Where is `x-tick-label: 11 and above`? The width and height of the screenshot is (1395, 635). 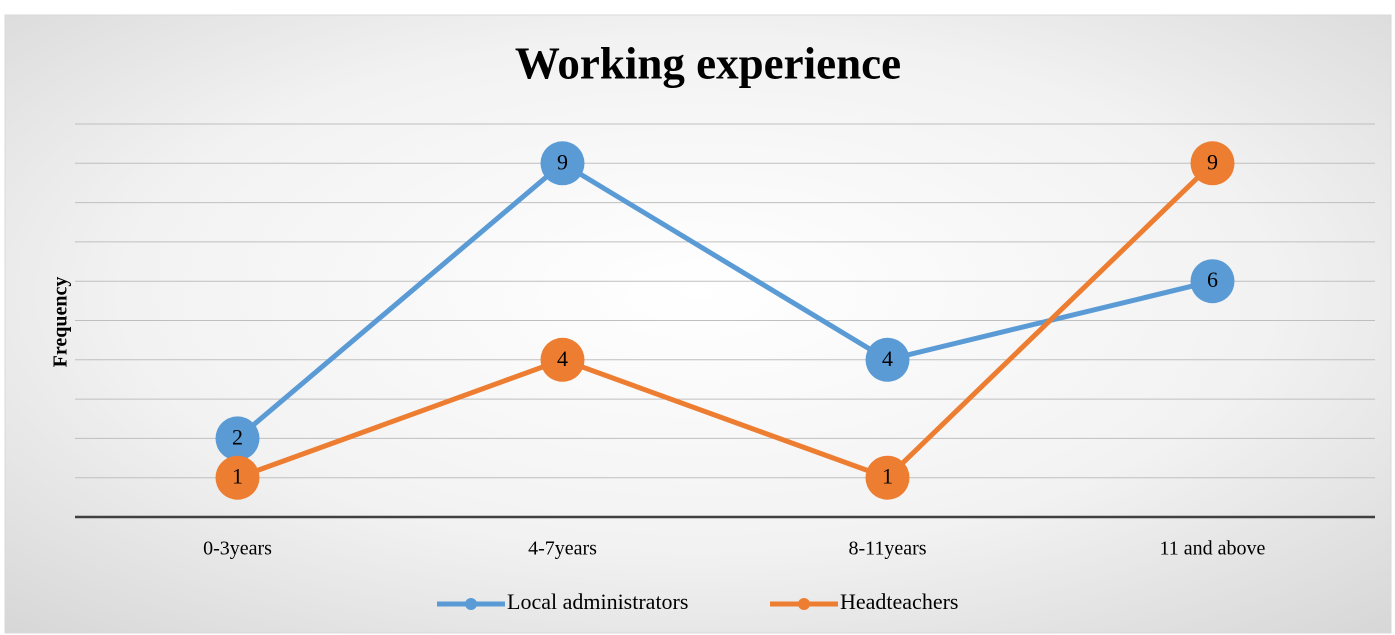 x-tick-label: 11 and above is located at coordinates (1213, 549).